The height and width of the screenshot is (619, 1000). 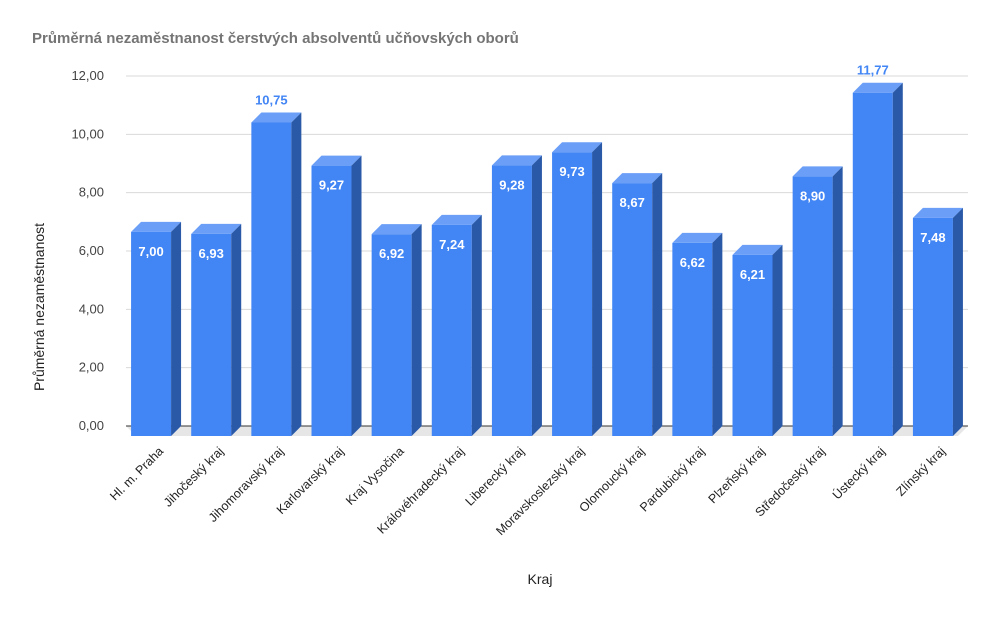 I want to click on y-tick-label: 12,00, so click(x=87, y=75).